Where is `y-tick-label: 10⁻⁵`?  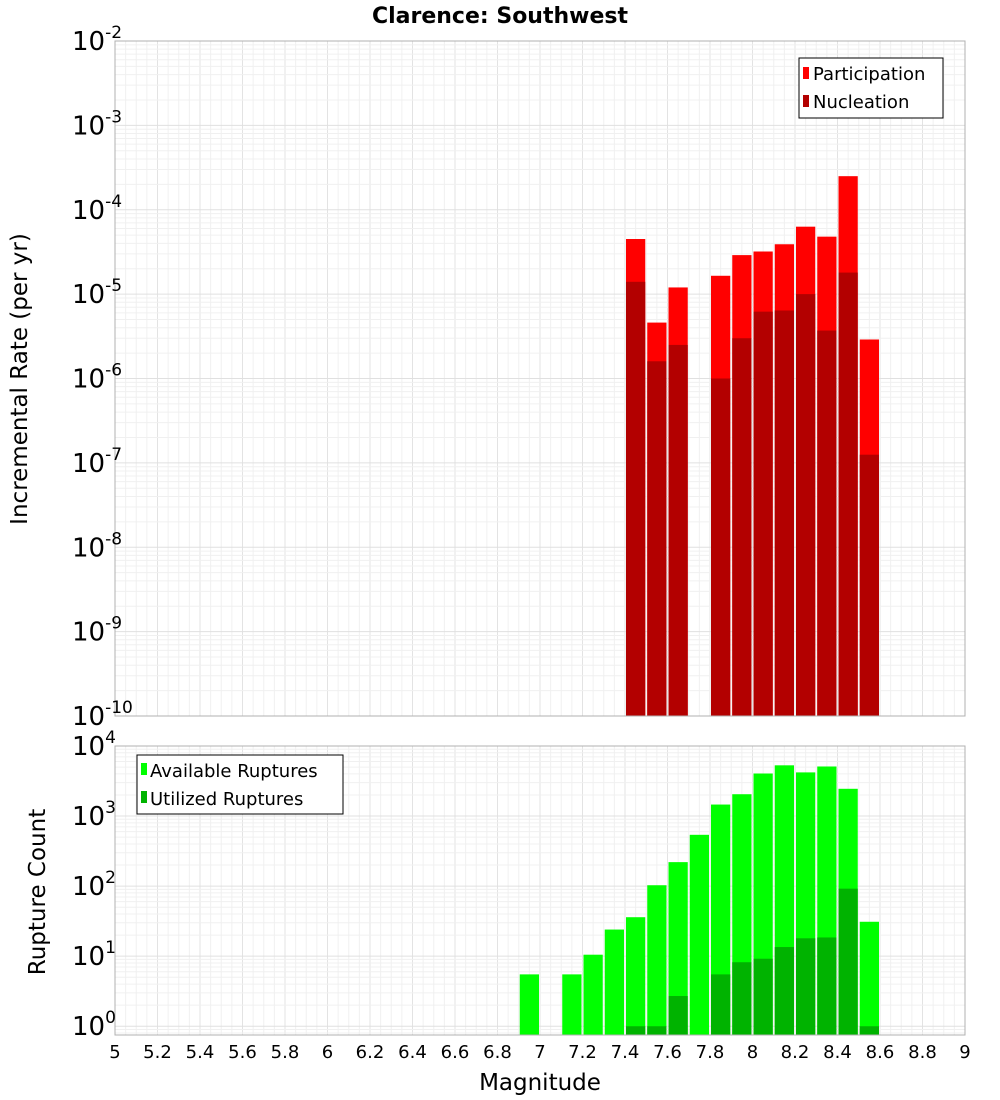 y-tick-label: 10⁻⁵ is located at coordinates (97, 293).